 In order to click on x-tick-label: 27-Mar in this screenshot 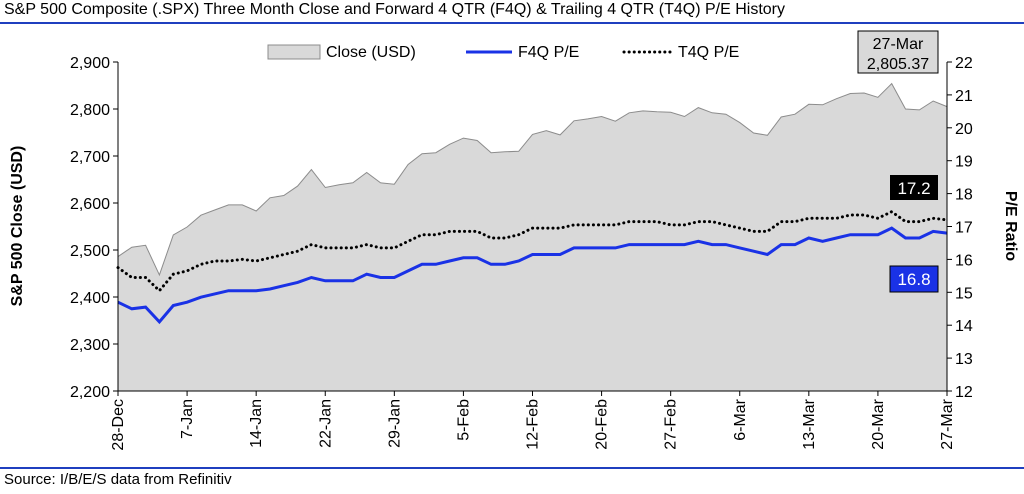, I will do `click(947, 423)`.